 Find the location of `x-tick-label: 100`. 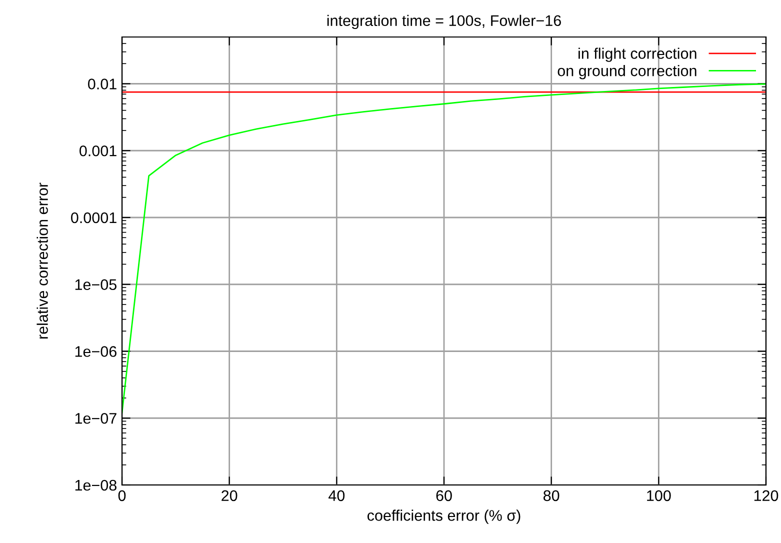

x-tick-label: 100 is located at coordinates (659, 496).